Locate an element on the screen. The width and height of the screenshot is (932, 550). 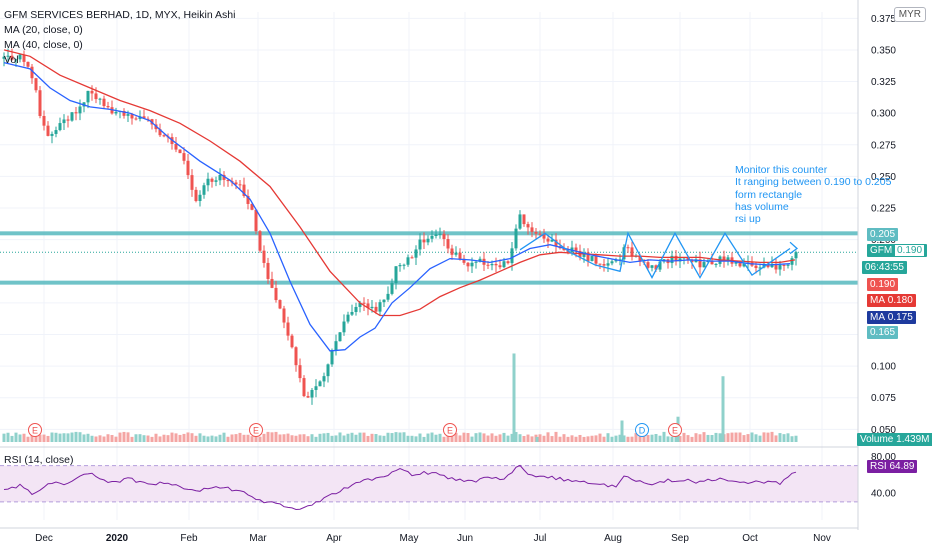
rsi-legend: RSI (14, close) is located at coordinates (39, 460).